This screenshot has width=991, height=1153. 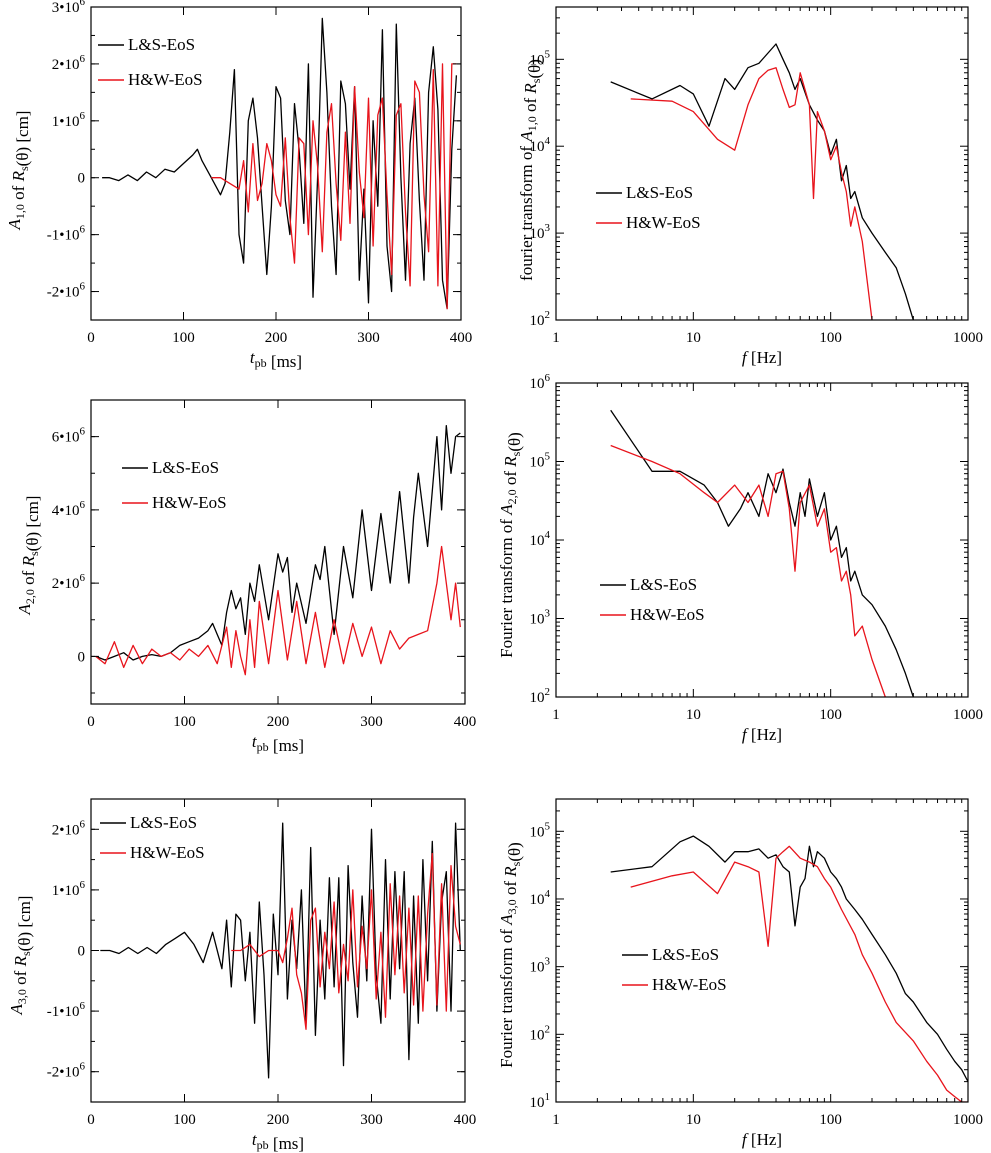 What do you see at coordinates (540, 382) in the screenshot?
I see `y-tick-label: 10⁶` at bounding box center [540, 382].